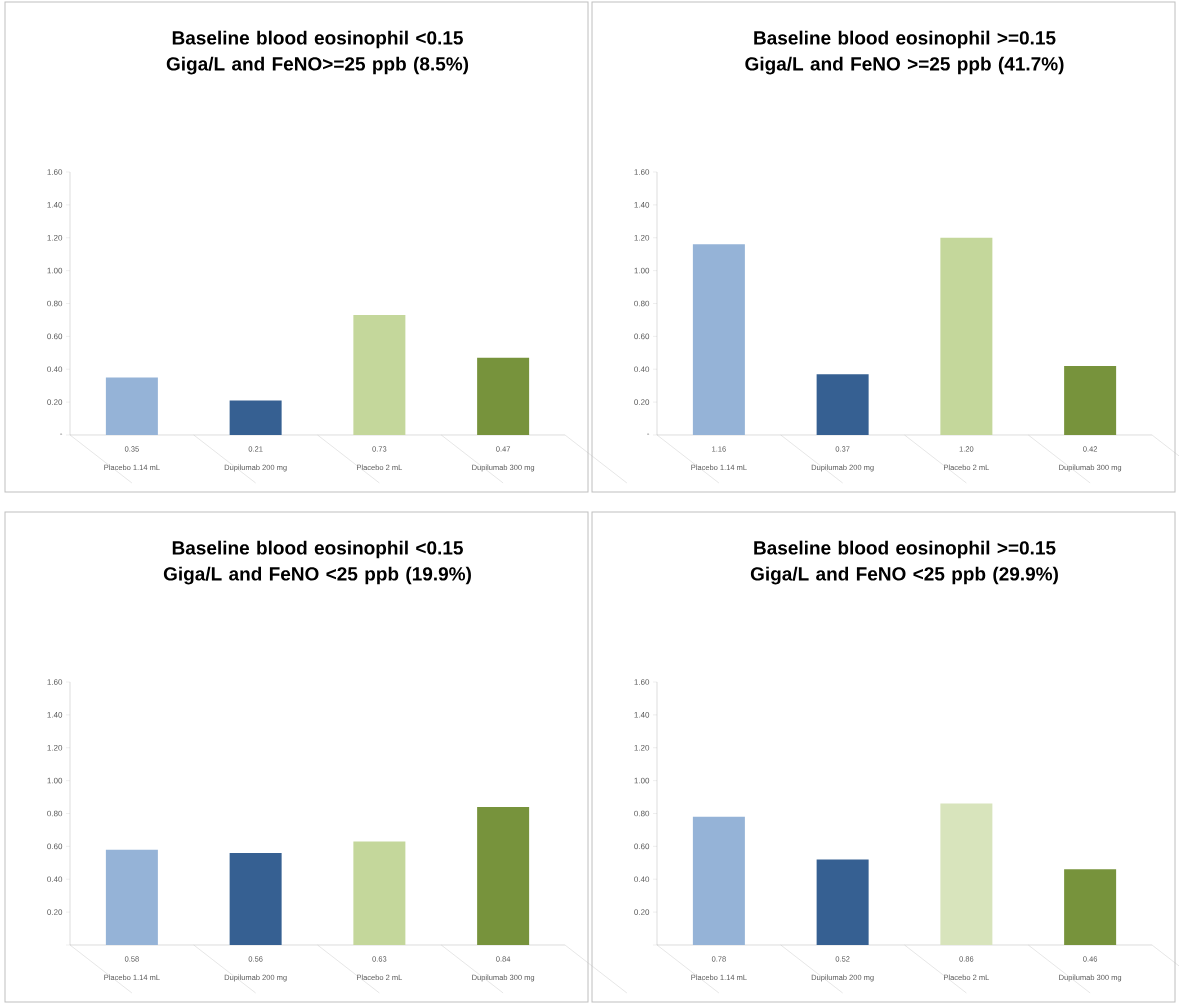 The height and width of the screenshot is (1008, 1179). I want to click on chart-title: Baseline blood eosinophil >=0.15 Giga/L and FeNO <25 ppb (29.9%), so click(904, 562).